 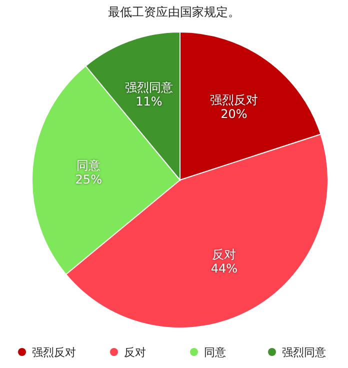 What do you see at coordinates (304, 352) in the screenshot?
I see `legend-label: 强烈同意` at bounding box center [304, 352].